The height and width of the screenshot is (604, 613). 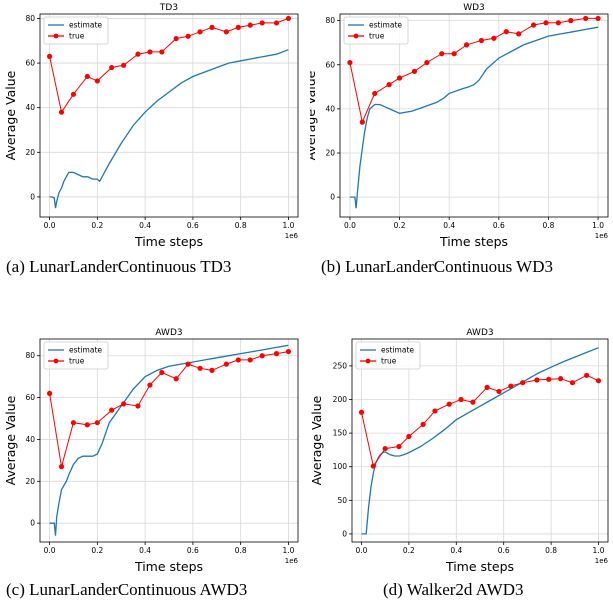 What do you see at coordinates (340, 399) in the screenshot?
I see `y-tick-label: 200` at bounding box center [340, 399].